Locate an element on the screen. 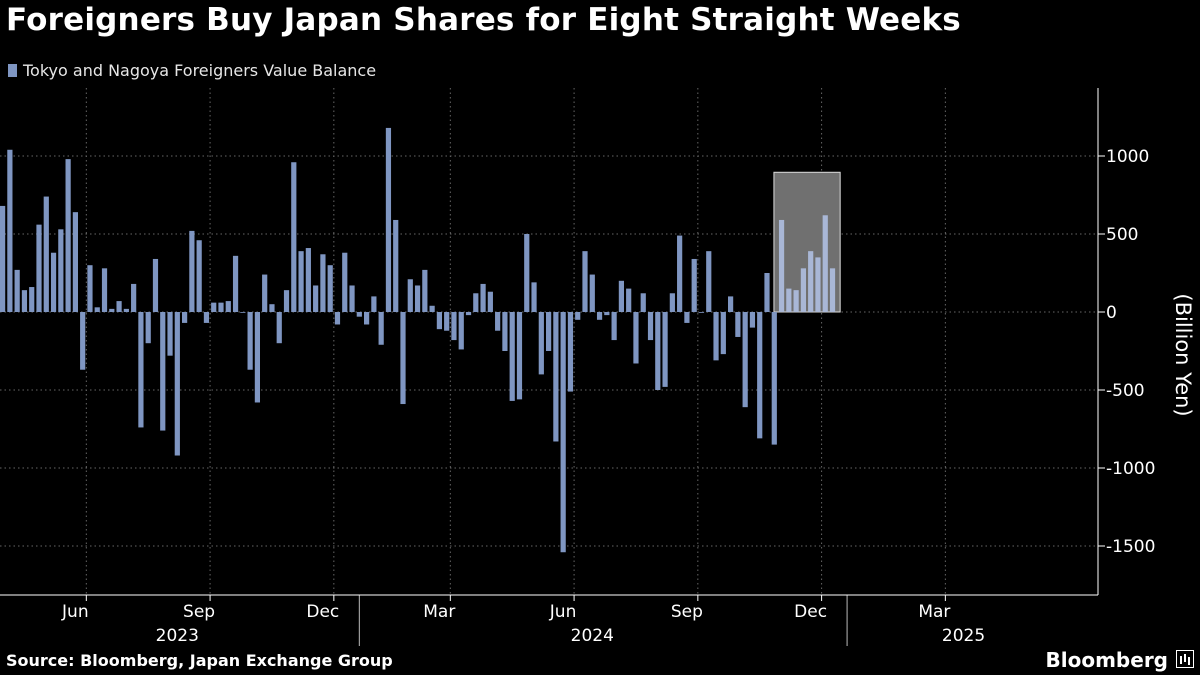 The image size is (1200, 675). y-tick-label: 0 is located at coordinates (1111, 313).